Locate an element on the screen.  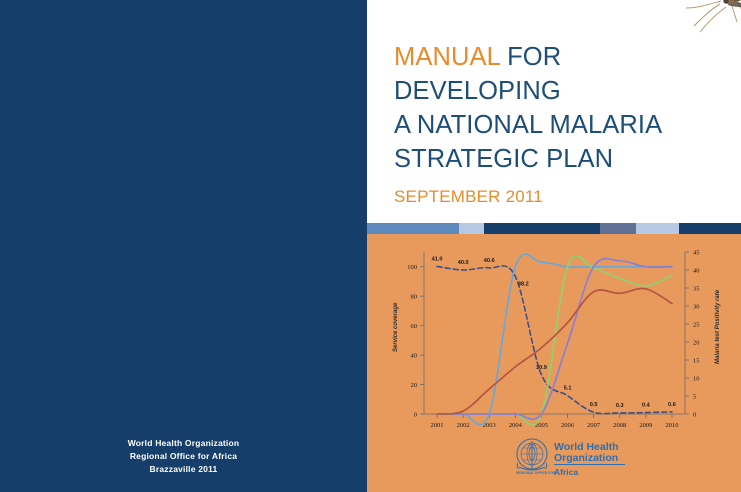
x-tick-label: 2001 is located at coordinates (437, 425).